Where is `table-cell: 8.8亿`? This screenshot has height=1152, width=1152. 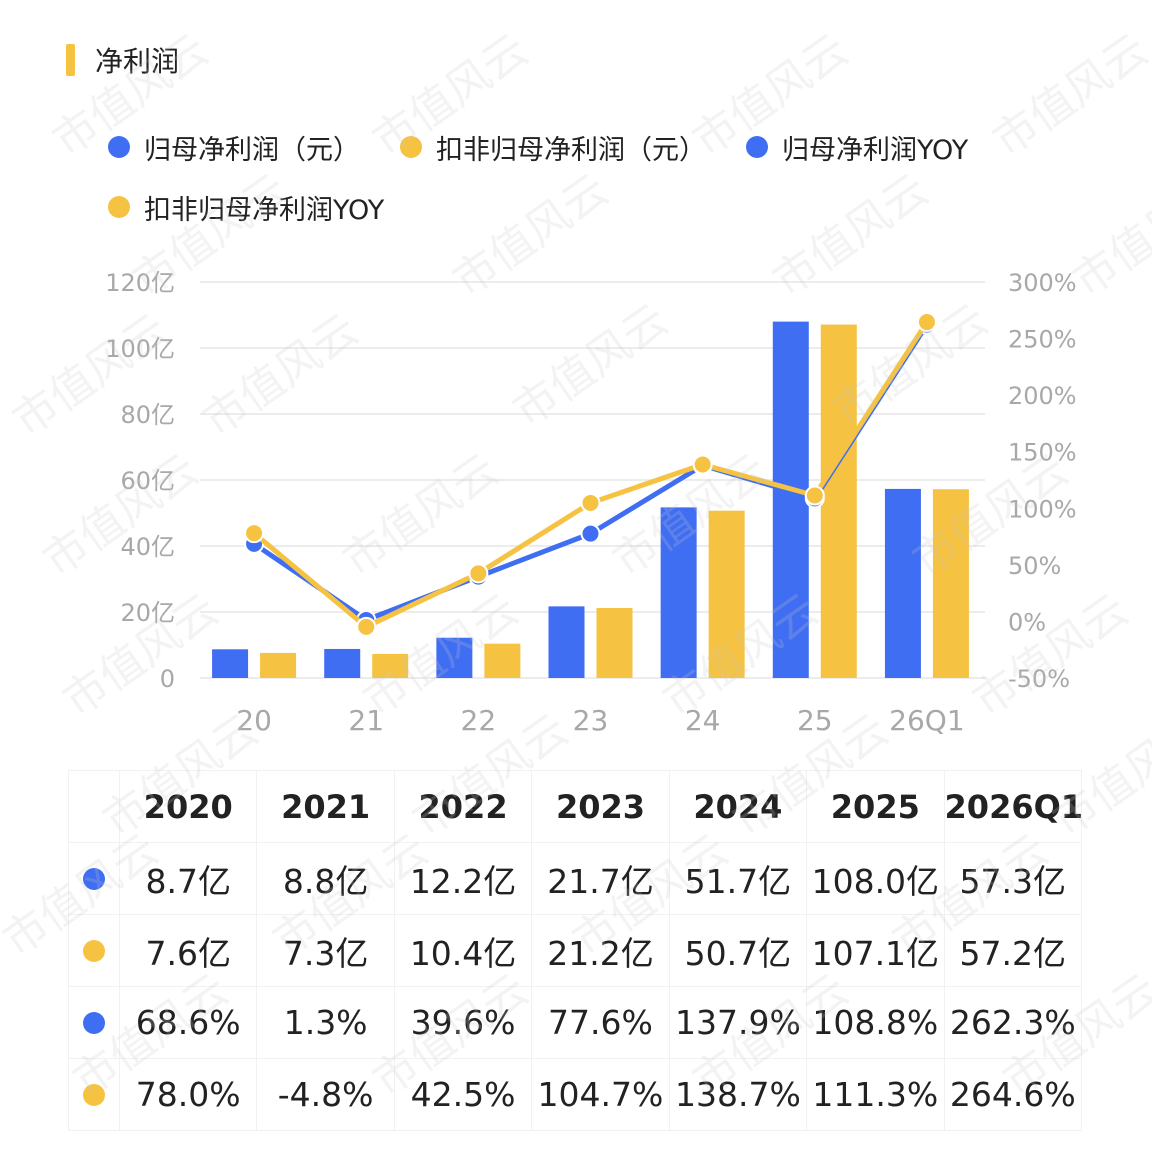
table-cell: 8.8亿 is located at coordinates (325, 878).